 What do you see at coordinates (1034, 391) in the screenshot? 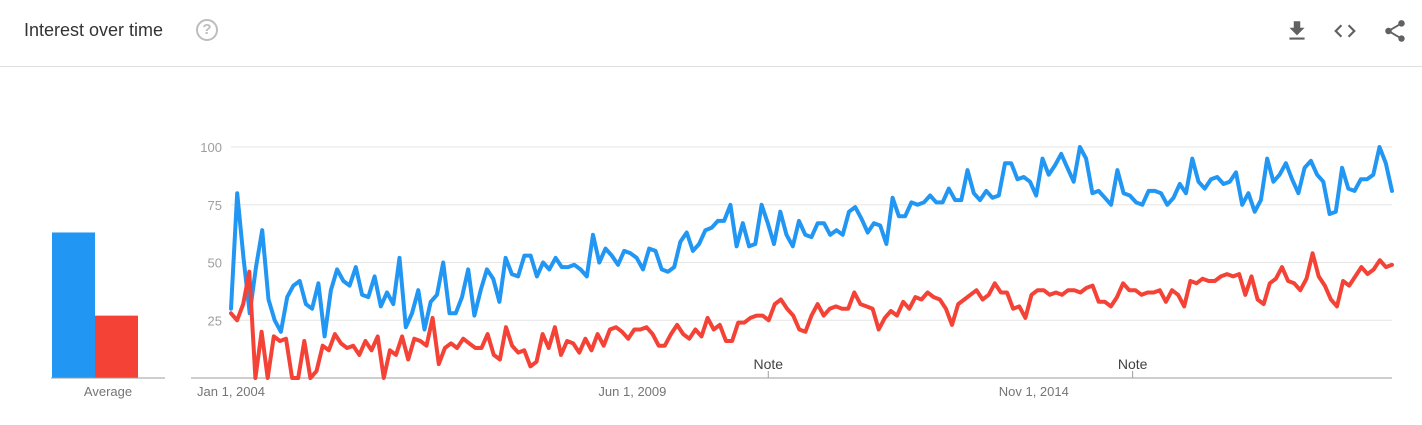
I see `x-tick-label: Nov 1, 2014` at bounding box center [1034, 391].